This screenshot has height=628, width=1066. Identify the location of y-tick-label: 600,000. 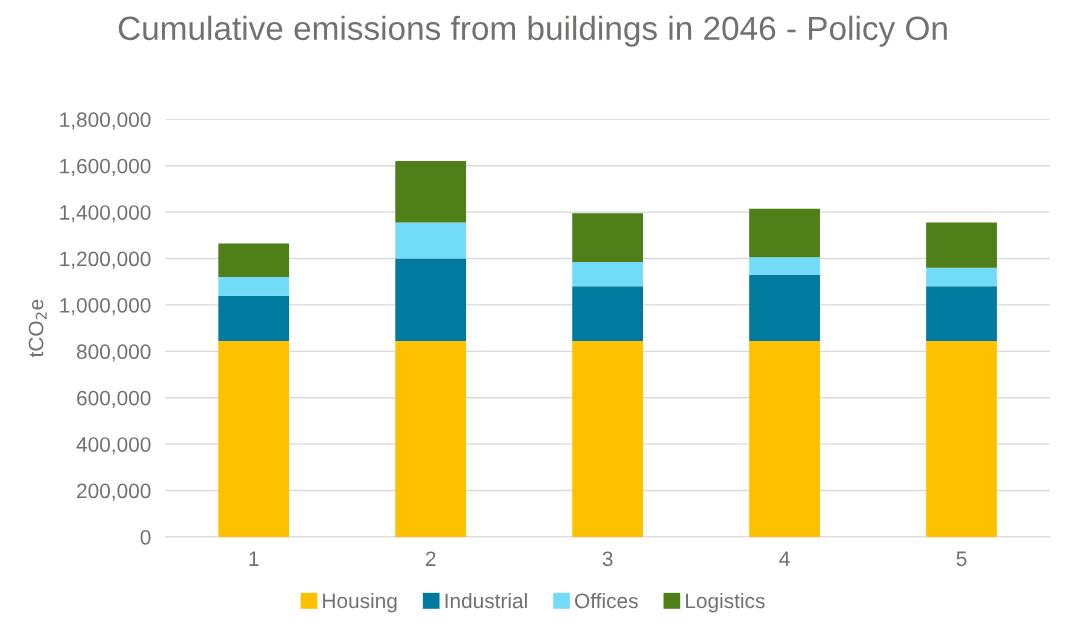
(114, 399).